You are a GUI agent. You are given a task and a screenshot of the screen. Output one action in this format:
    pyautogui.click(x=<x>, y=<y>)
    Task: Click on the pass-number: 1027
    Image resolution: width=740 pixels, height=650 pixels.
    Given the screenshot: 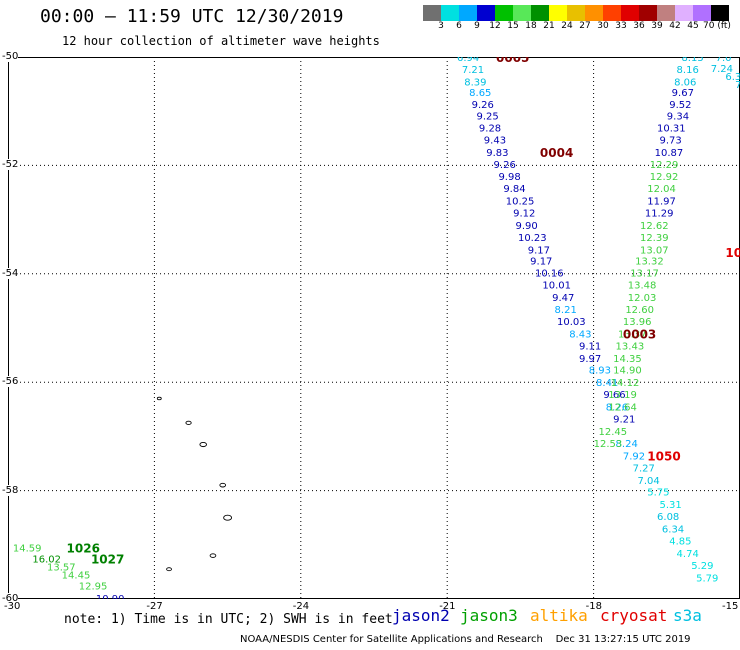 What is the action you would take?
    pyautogui.click(x=107, y=559)
    